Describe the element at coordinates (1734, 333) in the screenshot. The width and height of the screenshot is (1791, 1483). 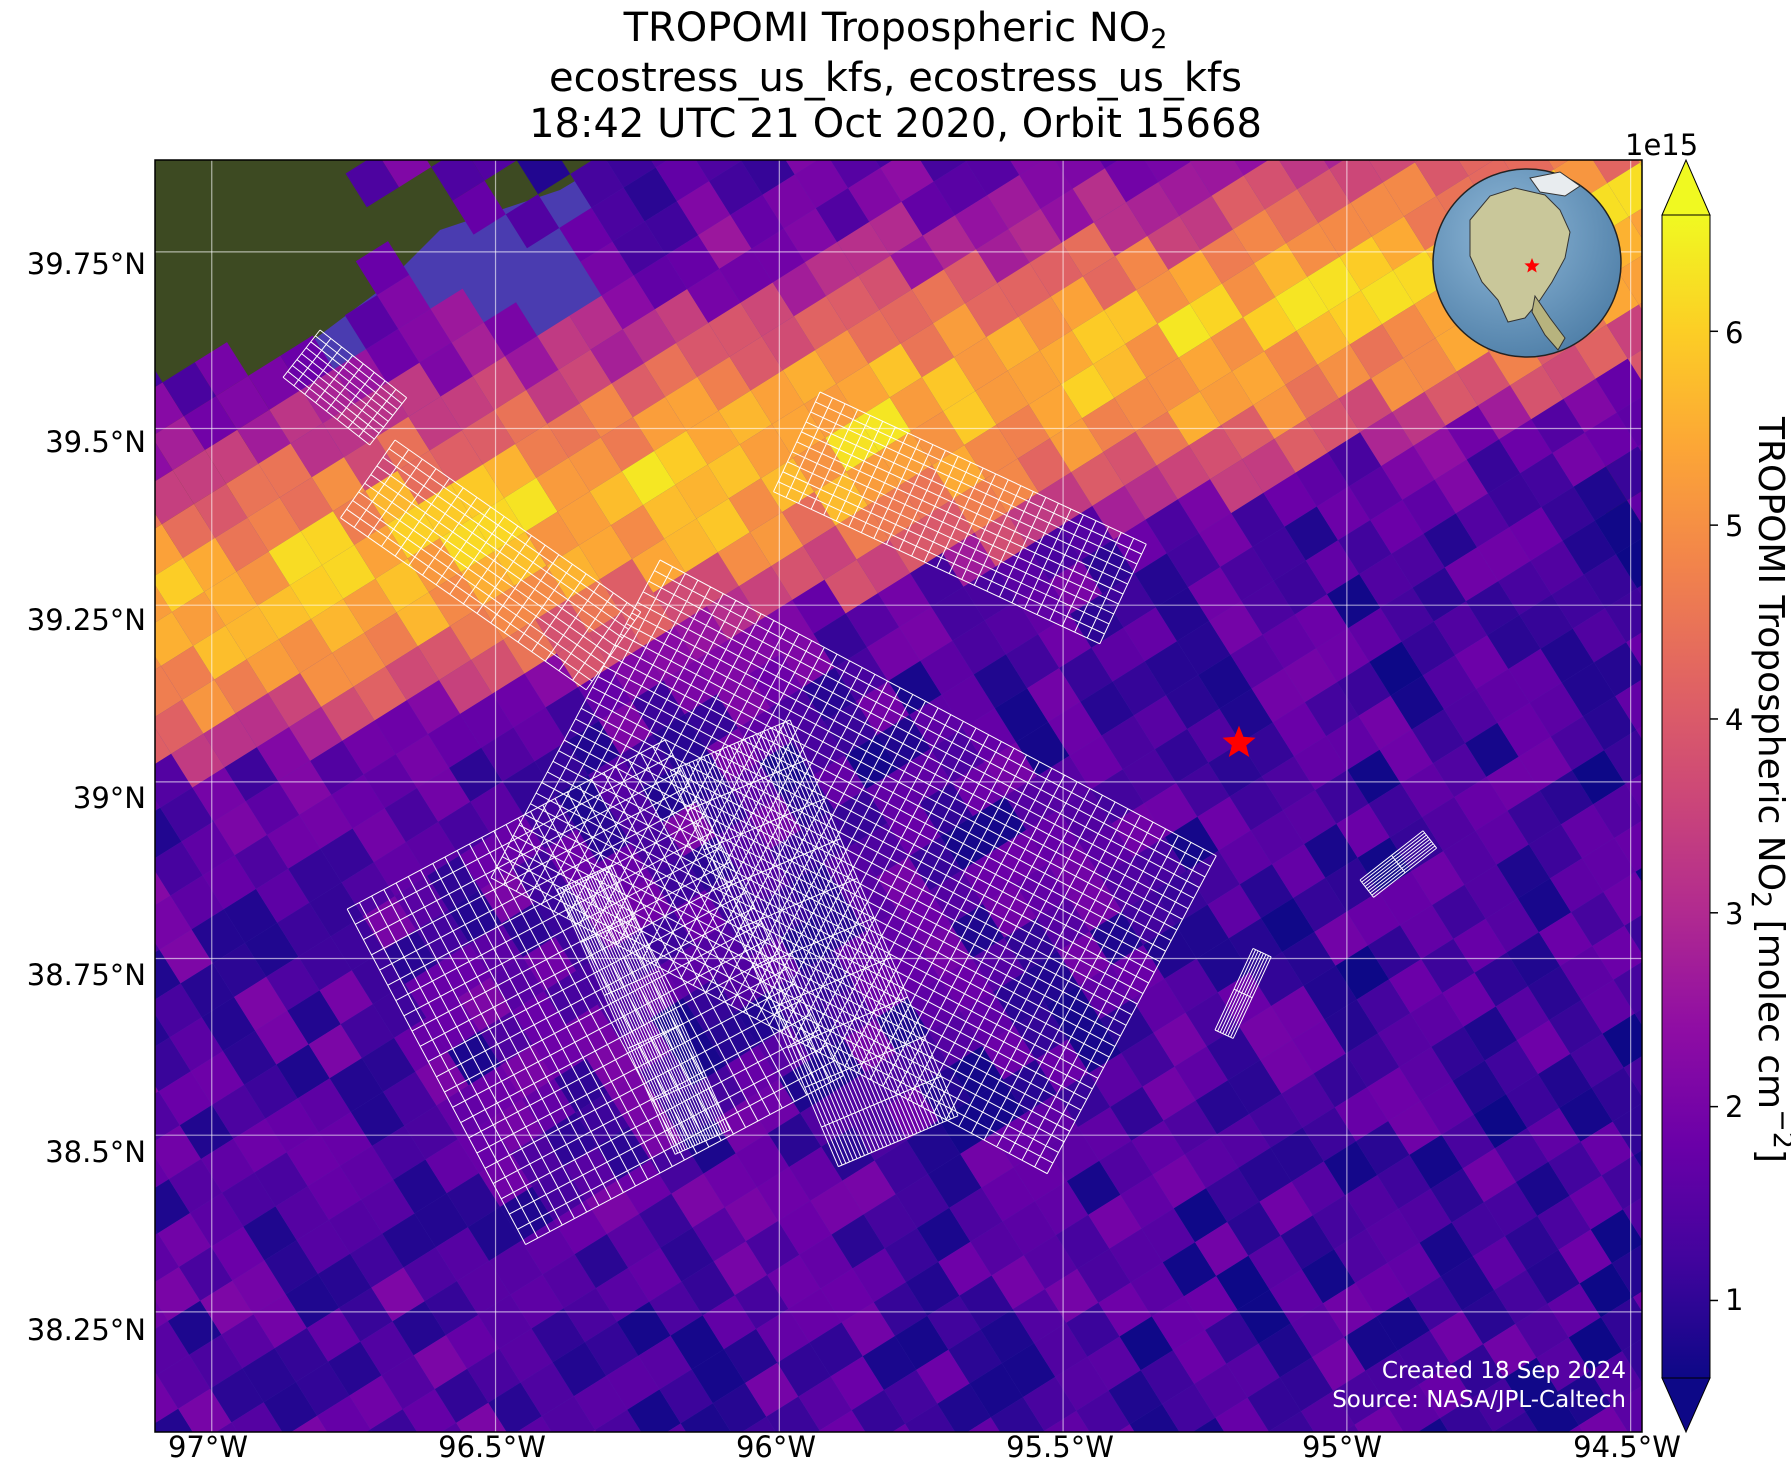
I see `colorbar-tick-label: 6` at that location.